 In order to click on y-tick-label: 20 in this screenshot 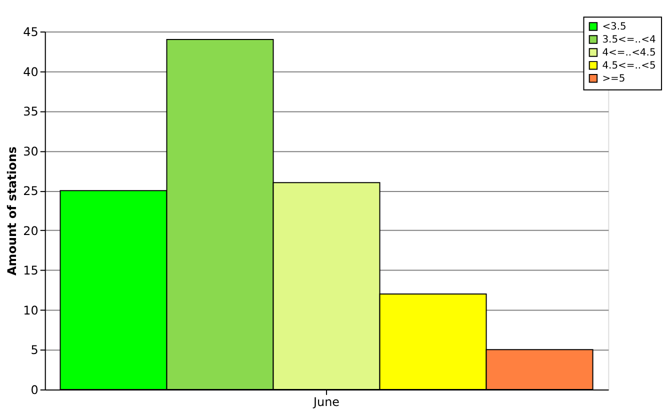, I will do `click(30, 231)`.